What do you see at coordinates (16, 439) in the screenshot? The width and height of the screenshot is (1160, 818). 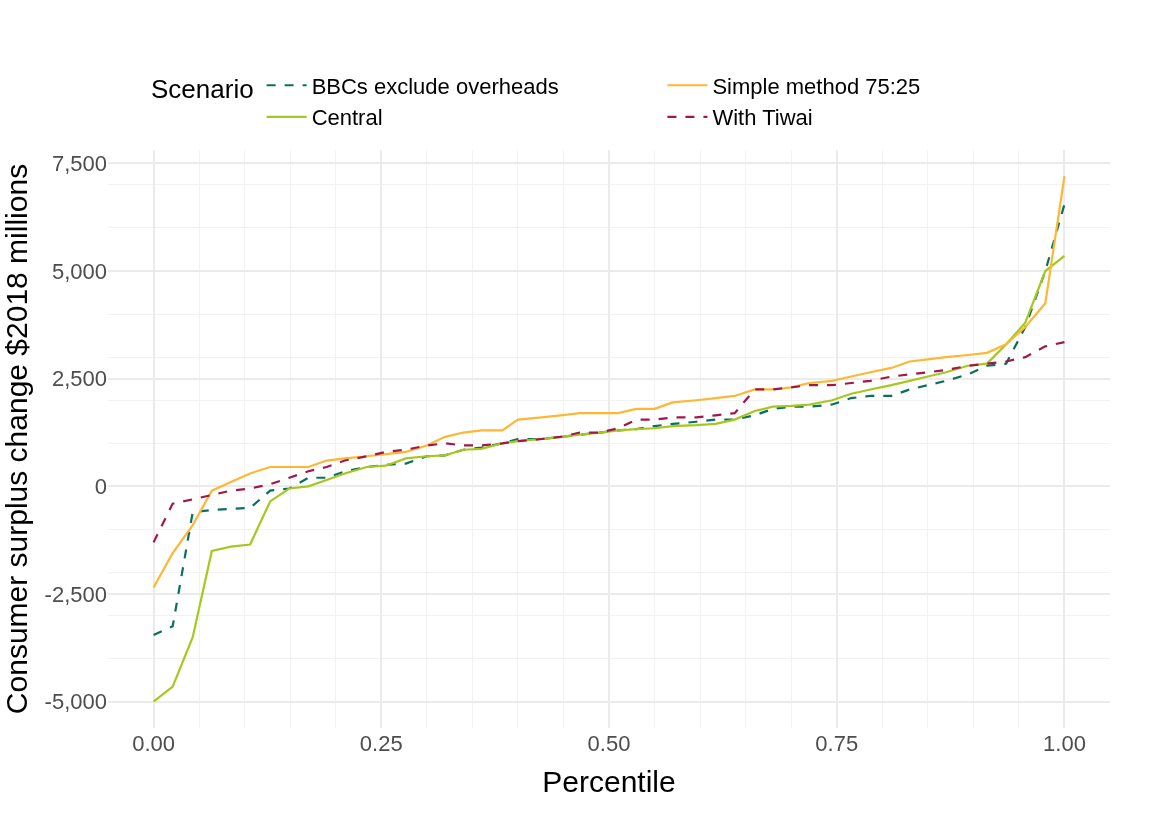 I see `y-axis-title: Consumer surplus change $2018 millions` at bounding box center [16, 439].